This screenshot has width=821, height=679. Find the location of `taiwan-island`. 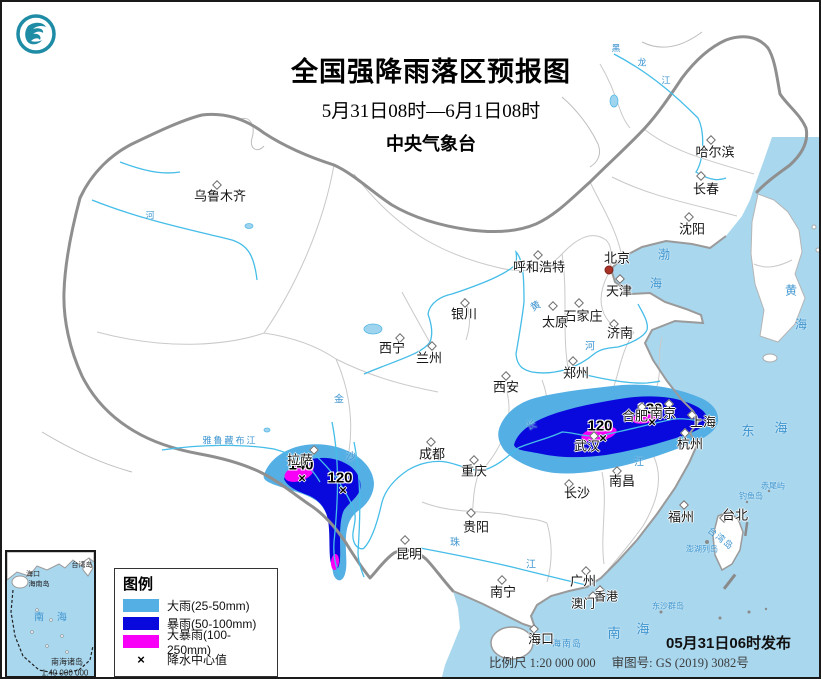

taiwan-island is located at coordinates (728, 541).